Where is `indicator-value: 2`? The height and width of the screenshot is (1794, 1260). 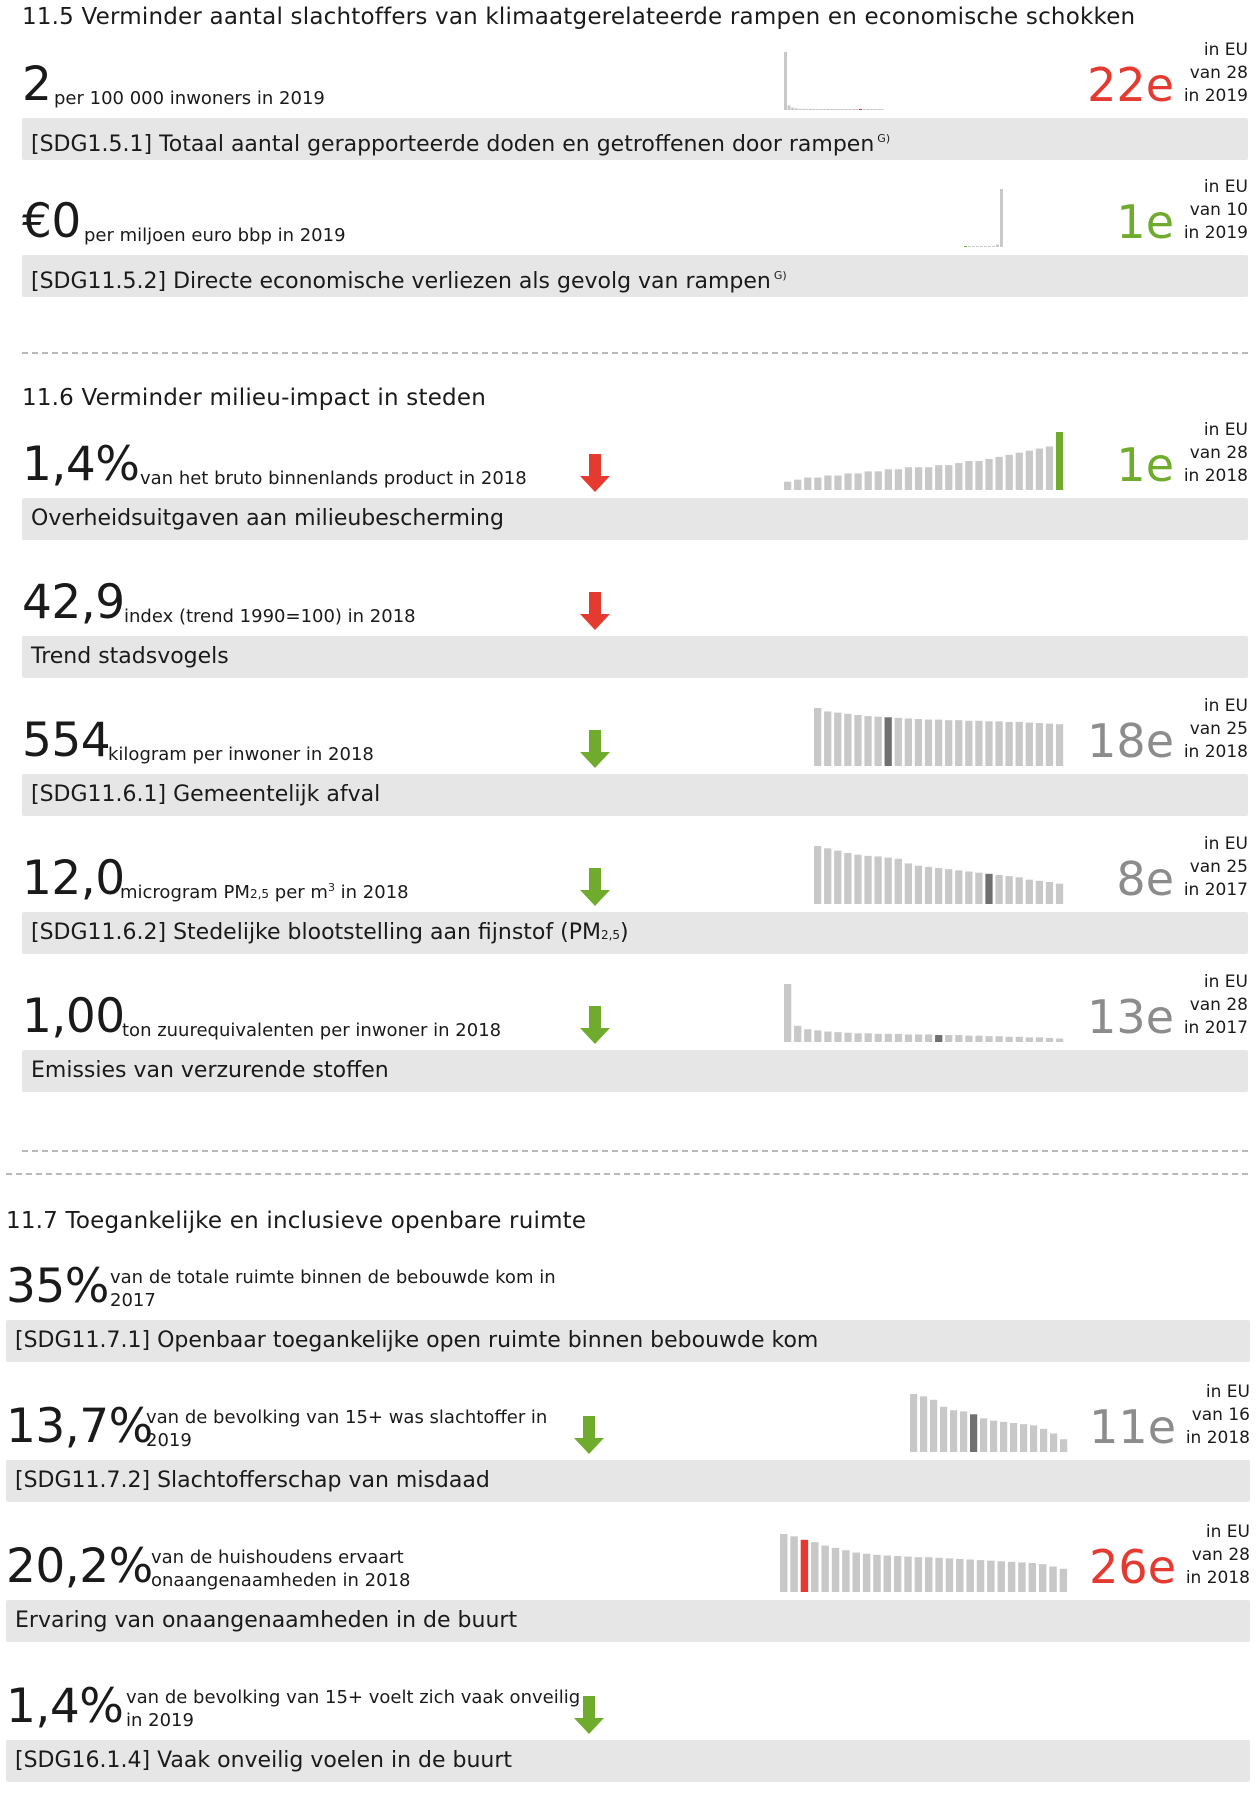
indicator-value: 2 is located at coordinates (37, 84).